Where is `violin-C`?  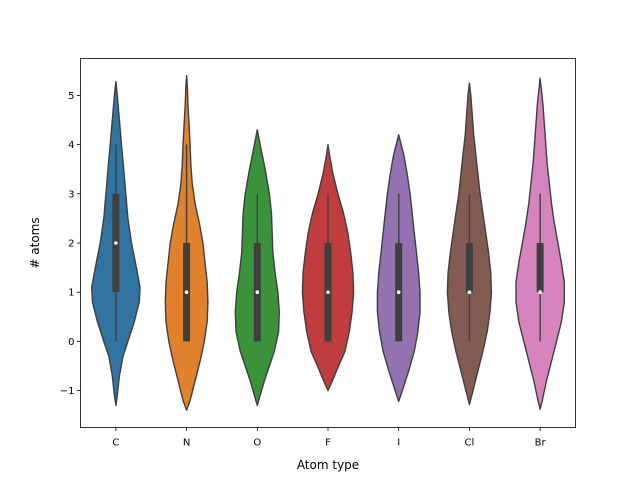
violin-C is located at coordinates (116, 243).